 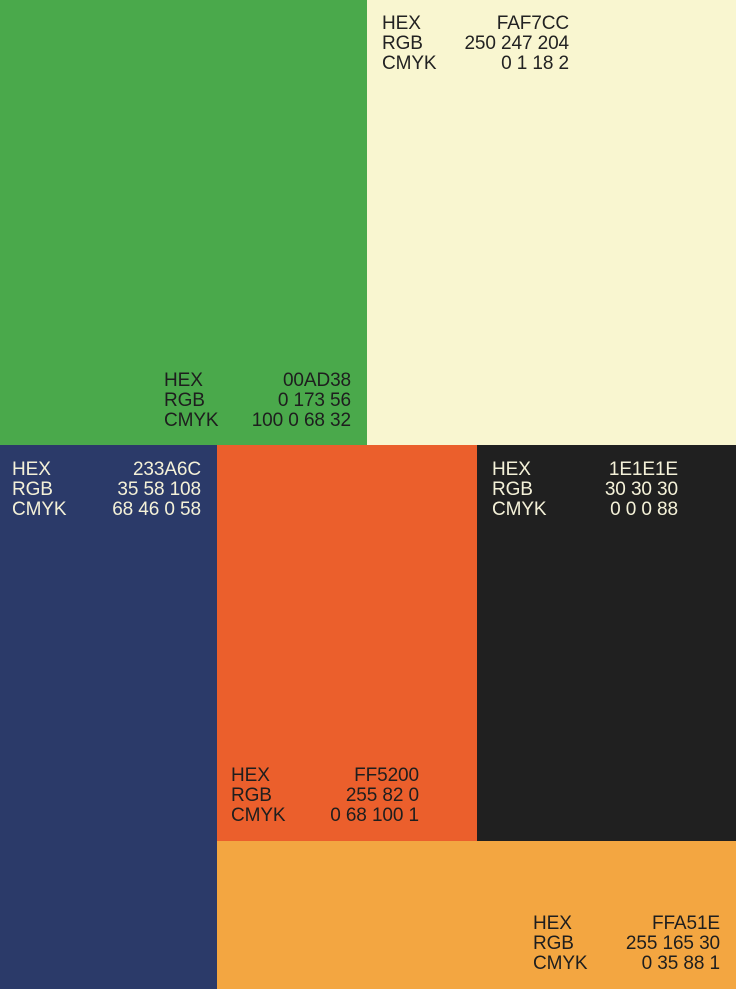 What do you see at coordinates (685, 923) in the screenshot?
I see `hex-value: FFA51E` at bounding box center [685, 923].